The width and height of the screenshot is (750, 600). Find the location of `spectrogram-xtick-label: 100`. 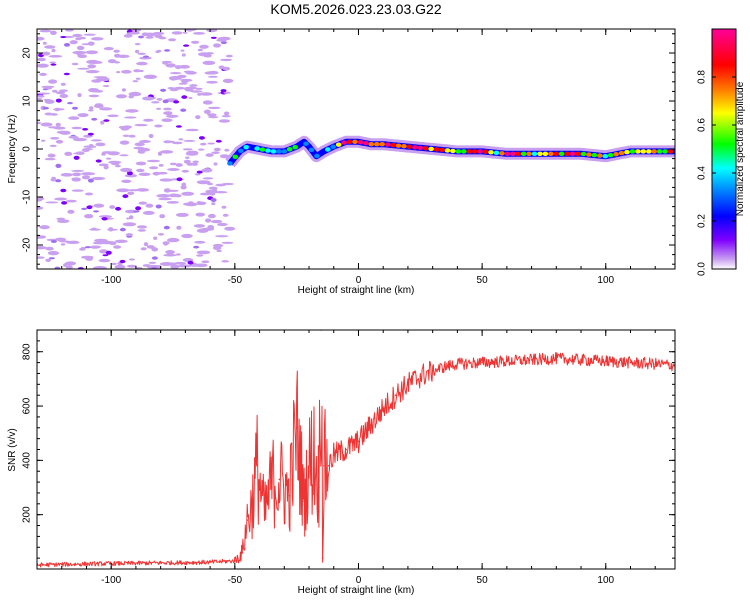

spectrogram-xtick-label: 100 is located at coordinates (605, 280).